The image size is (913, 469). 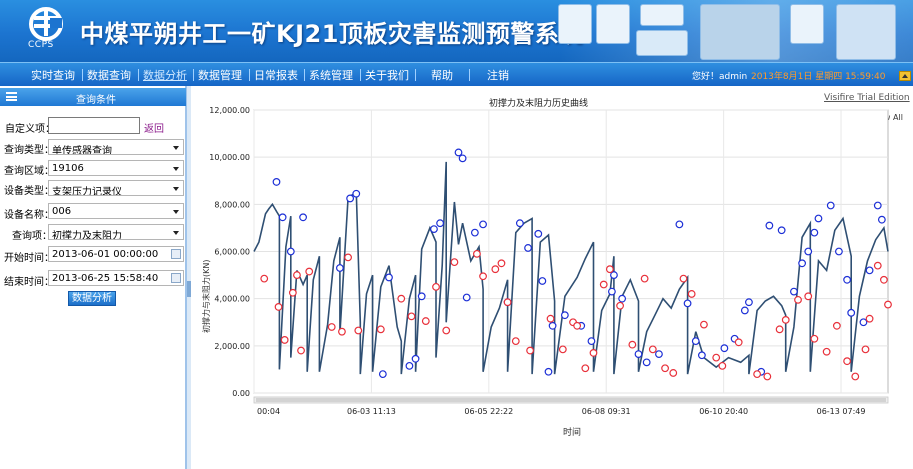 I want to click on sensor-device-image, so click(x=807, y=24).